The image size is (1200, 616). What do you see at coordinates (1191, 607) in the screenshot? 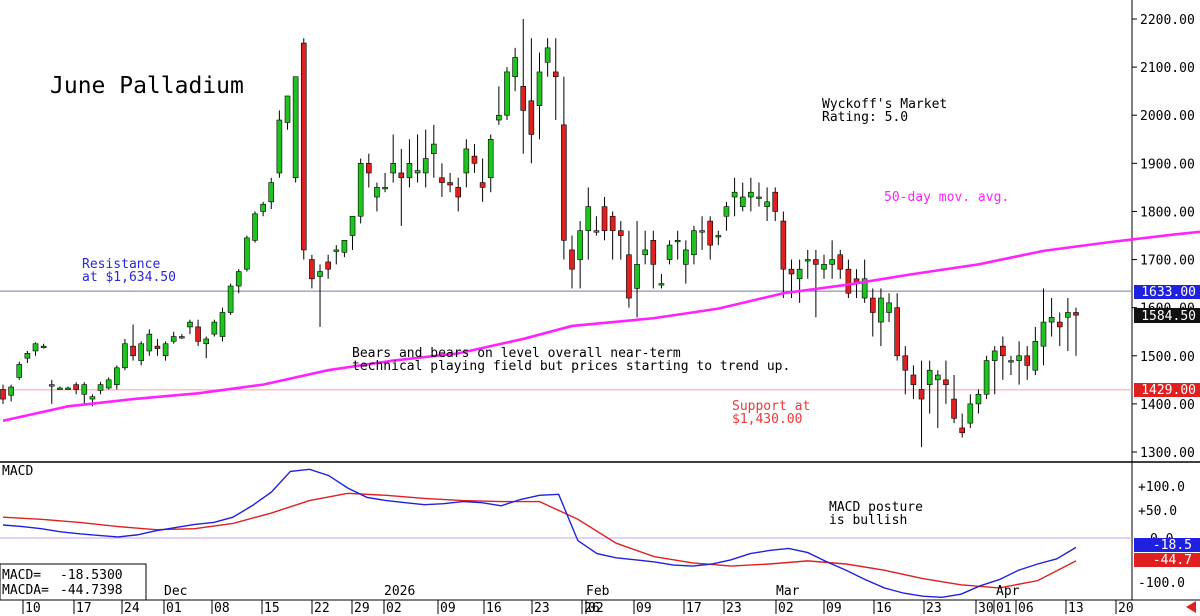
I see `scroll-left-arrow-icon` at bounding box center [1191, 607].